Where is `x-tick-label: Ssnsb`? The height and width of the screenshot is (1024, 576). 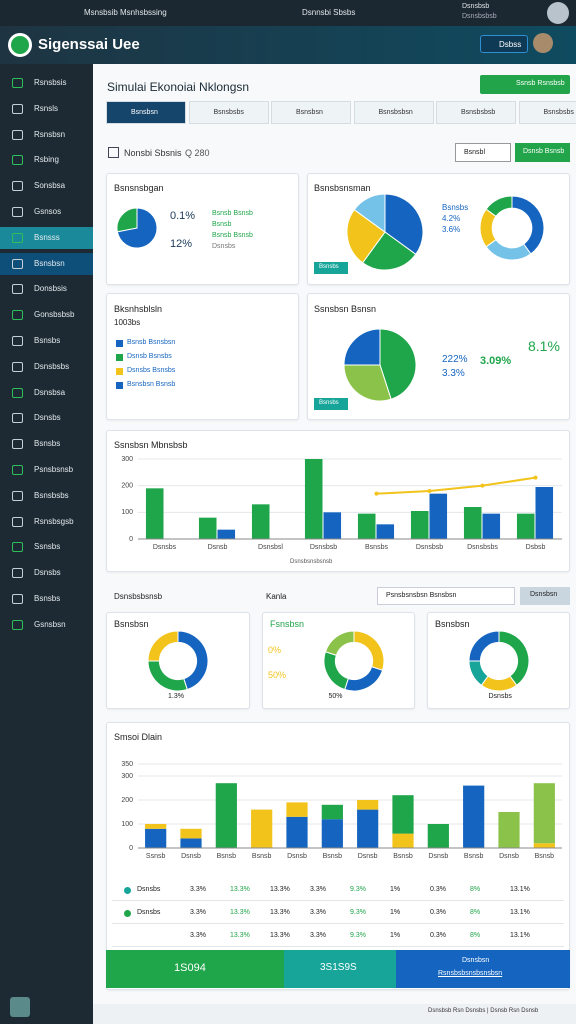
x-tick-label: Ssnsb is located at coordinates (156, 856).